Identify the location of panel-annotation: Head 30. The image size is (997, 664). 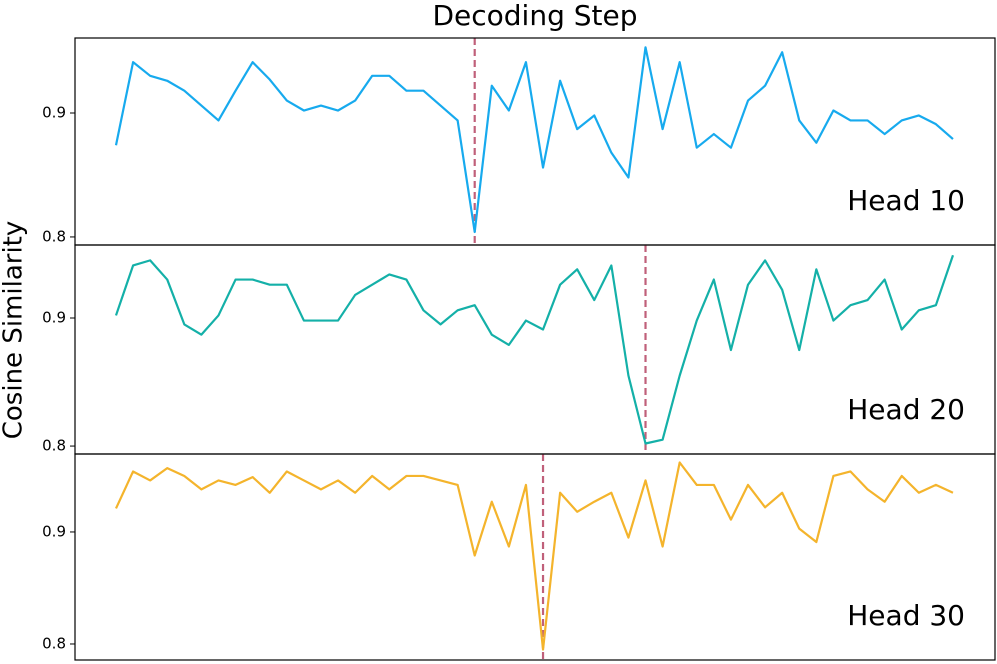
(906, 615).